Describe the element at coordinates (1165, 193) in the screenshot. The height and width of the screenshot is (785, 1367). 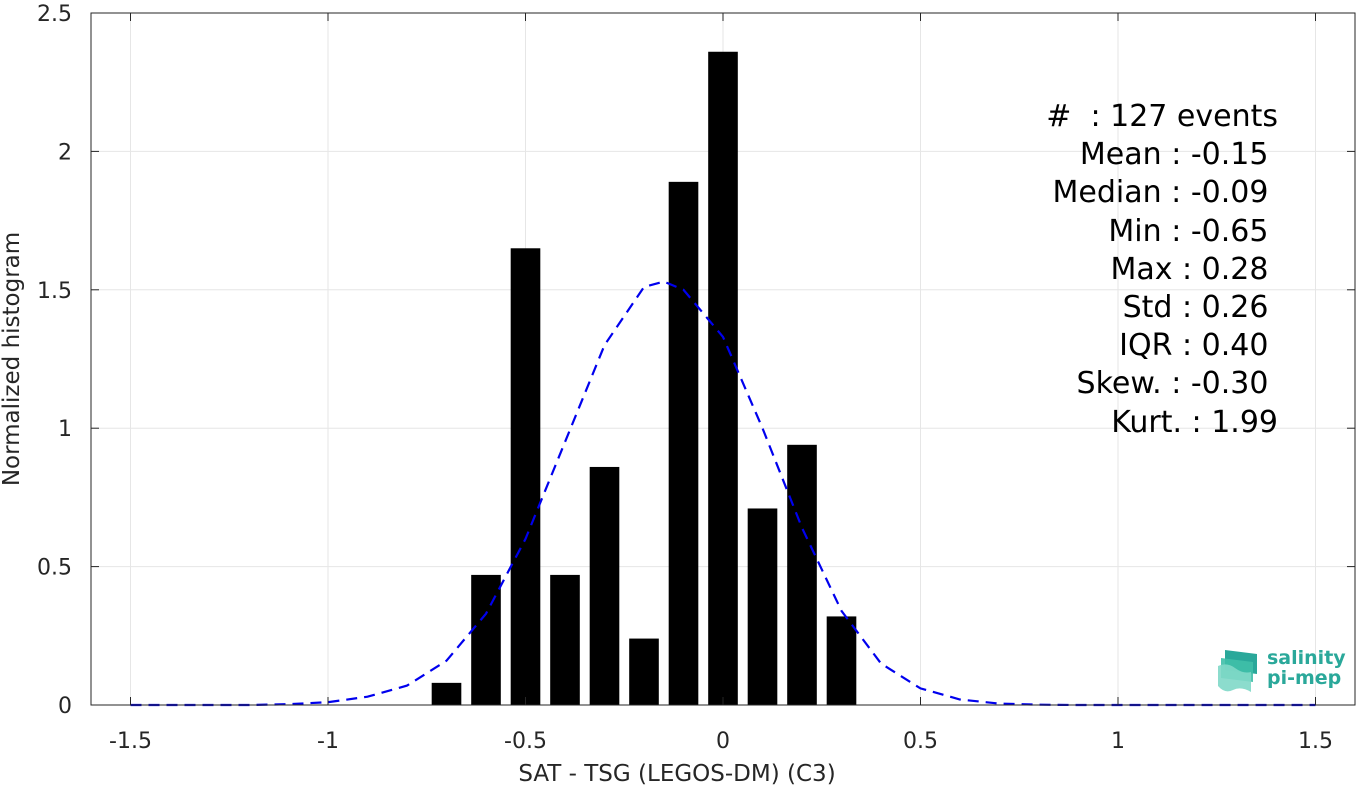
I see `stat-line: Median : -0.09` at that location.